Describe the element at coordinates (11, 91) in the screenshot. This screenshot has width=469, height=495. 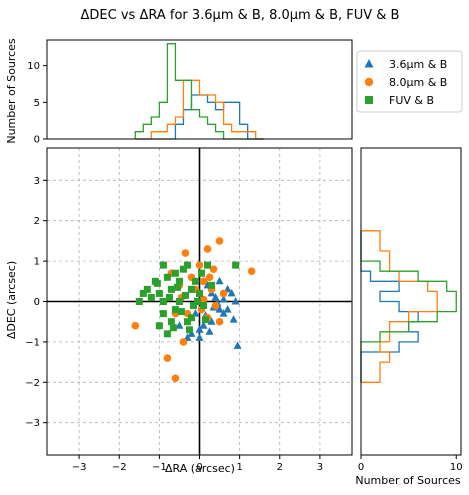
I see `top-hist-y-label: Number of Sources` at that location.